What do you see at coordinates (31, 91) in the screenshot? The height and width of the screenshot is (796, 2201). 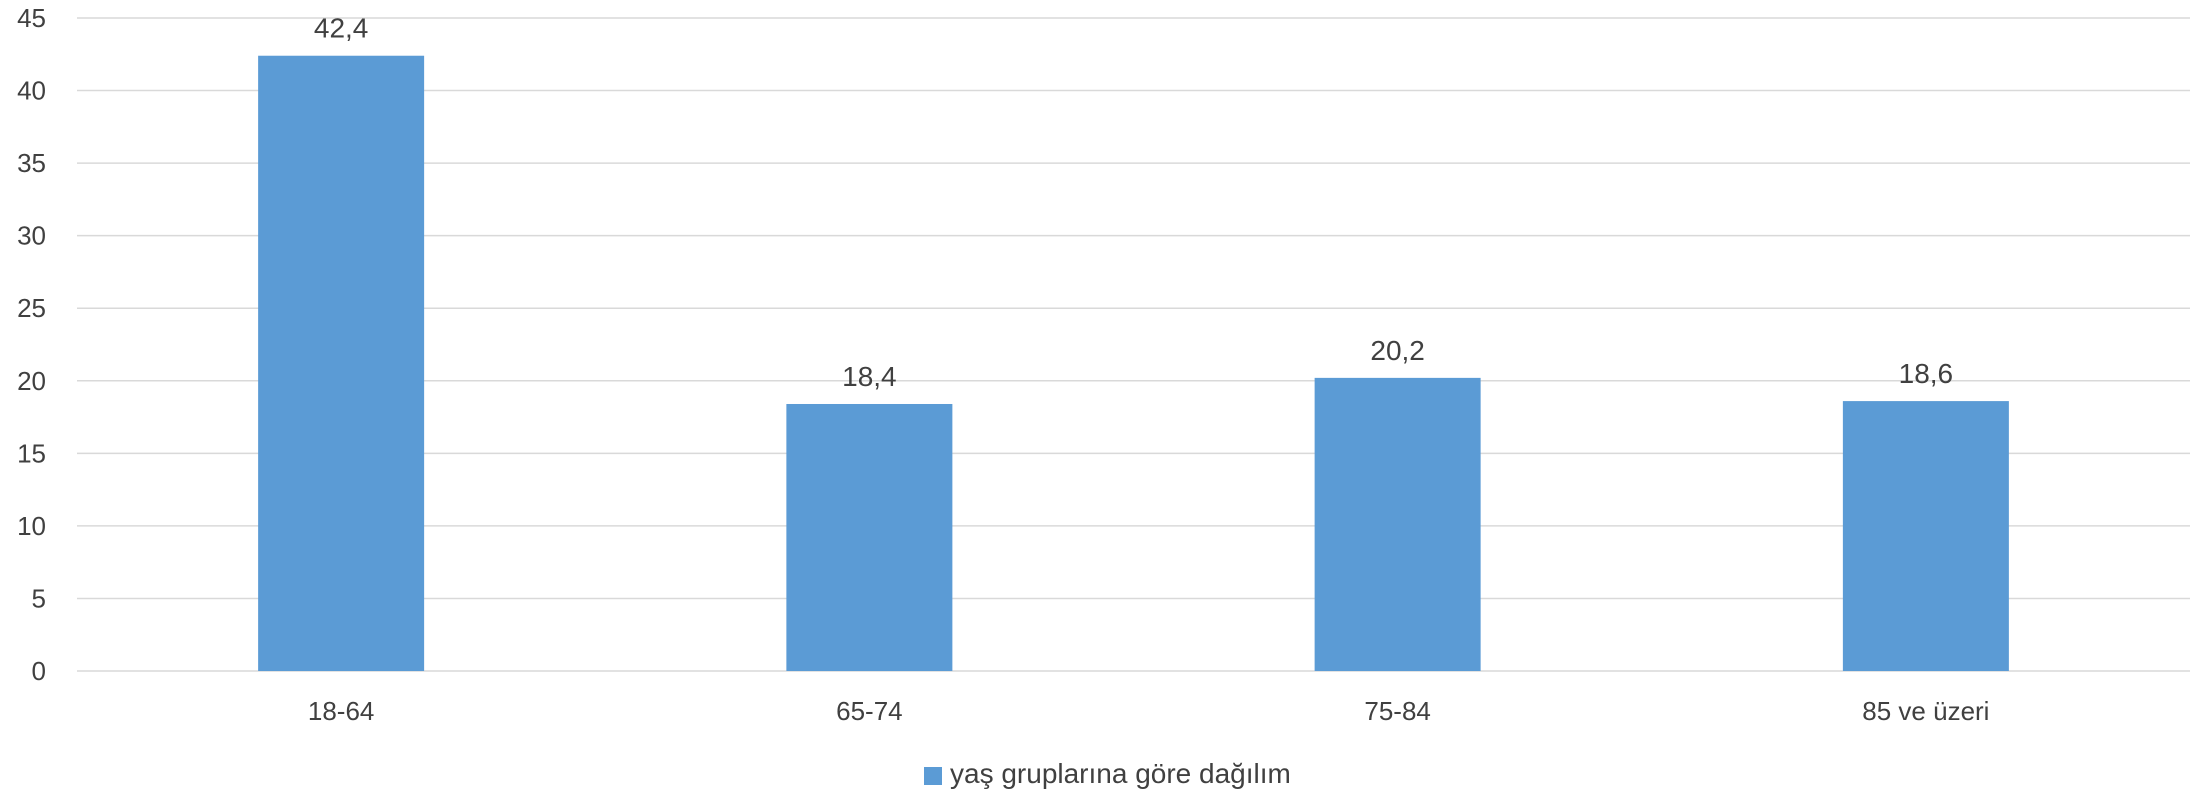 I see `y-tick-label: 40` at bounding box center [31, 91].